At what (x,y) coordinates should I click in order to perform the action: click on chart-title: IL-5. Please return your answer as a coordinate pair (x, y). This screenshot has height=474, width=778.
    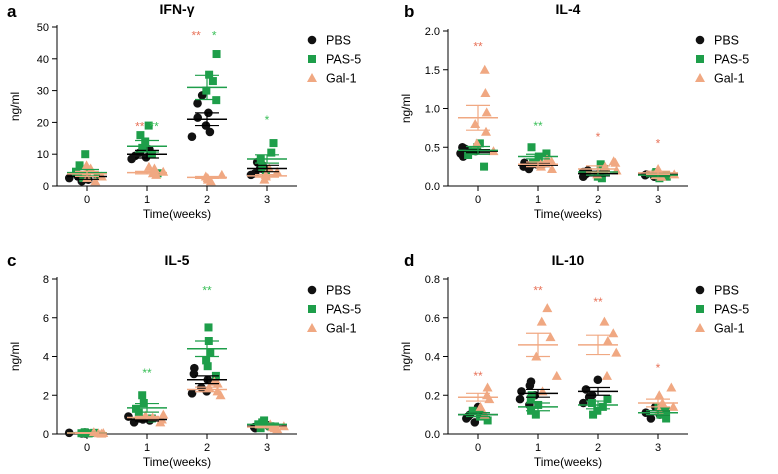
    Looking at the image, I should click on (177, 260).